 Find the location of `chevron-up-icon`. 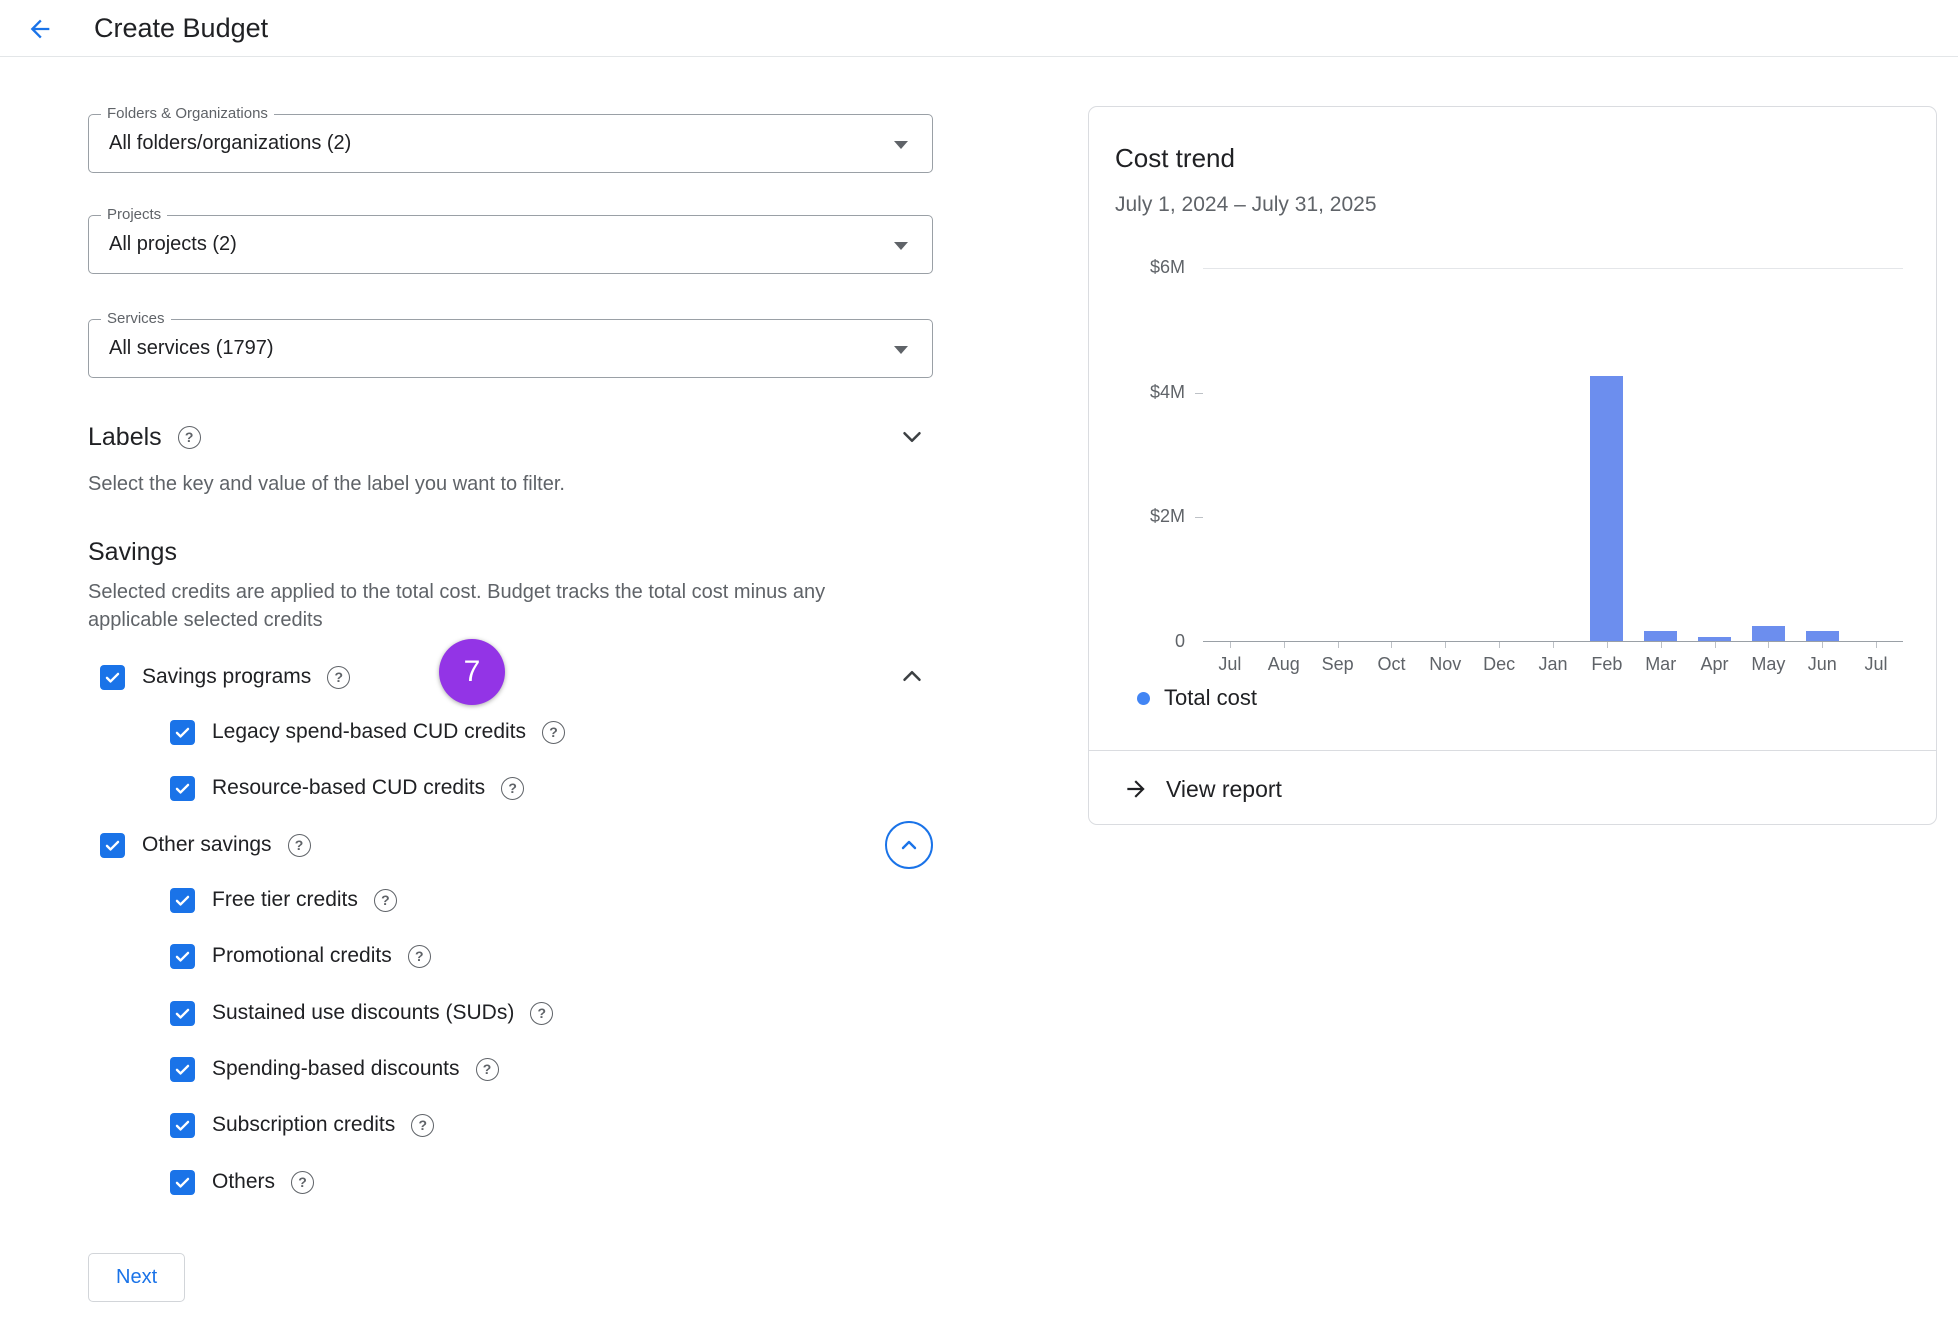

chevron-up-icon is located at coordinates (912, 676).